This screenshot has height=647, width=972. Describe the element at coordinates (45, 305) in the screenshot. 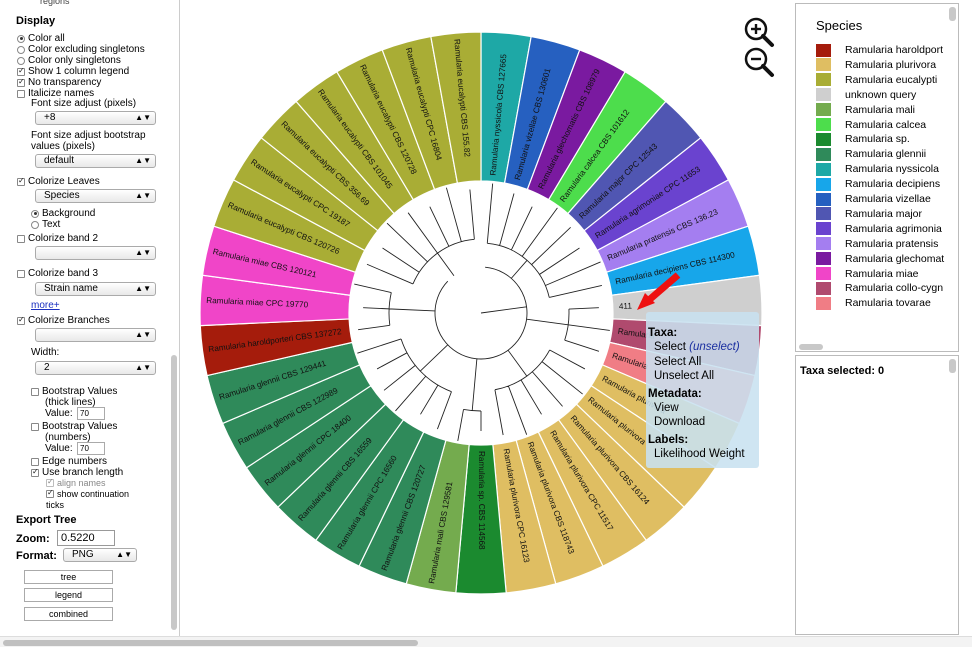

I see `more-link: more+` at that location.